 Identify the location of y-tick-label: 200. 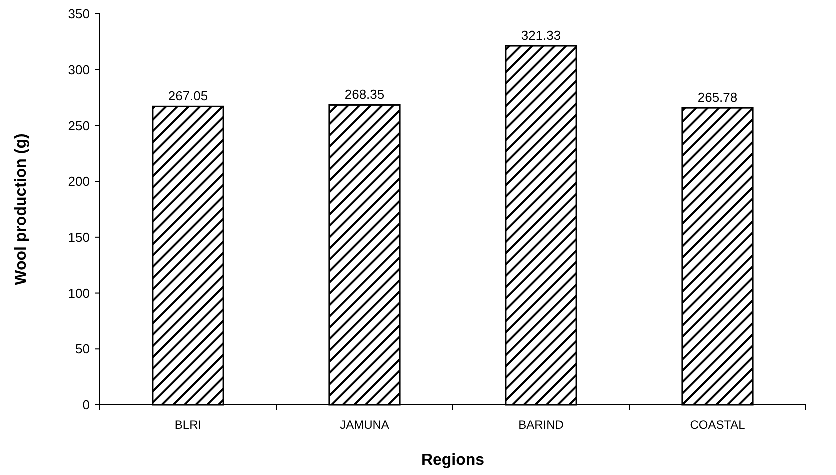
(79, 182).